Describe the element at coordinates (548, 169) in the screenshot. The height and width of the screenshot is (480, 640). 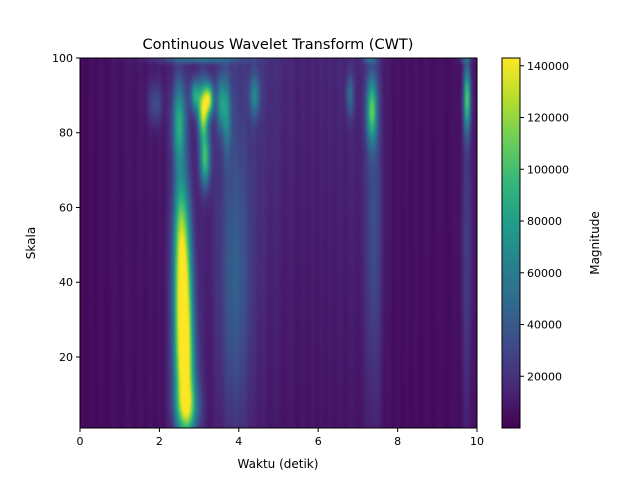
I see `colorbar-tick-label: 100000` at that location.